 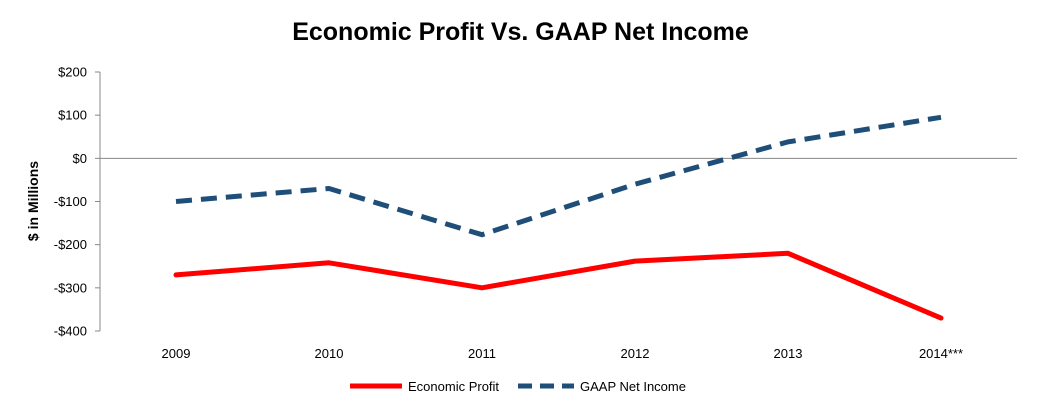 I want to click on x-tick-label: 2013, so click(x=788, y=353).